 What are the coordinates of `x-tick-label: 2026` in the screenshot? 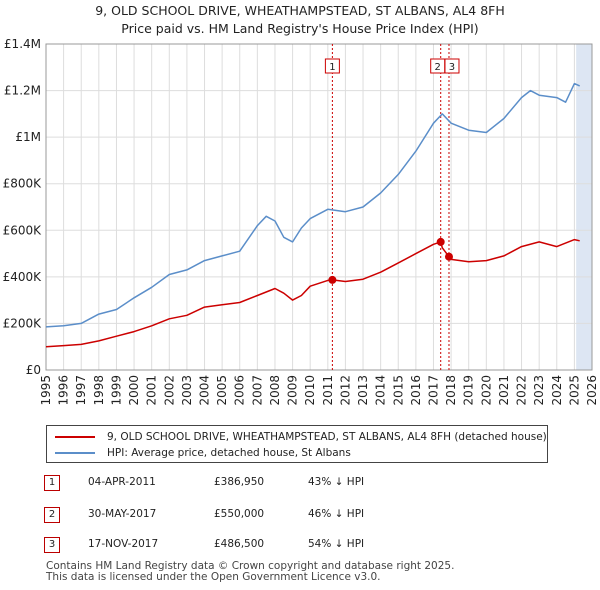 It's located at (592, 390).